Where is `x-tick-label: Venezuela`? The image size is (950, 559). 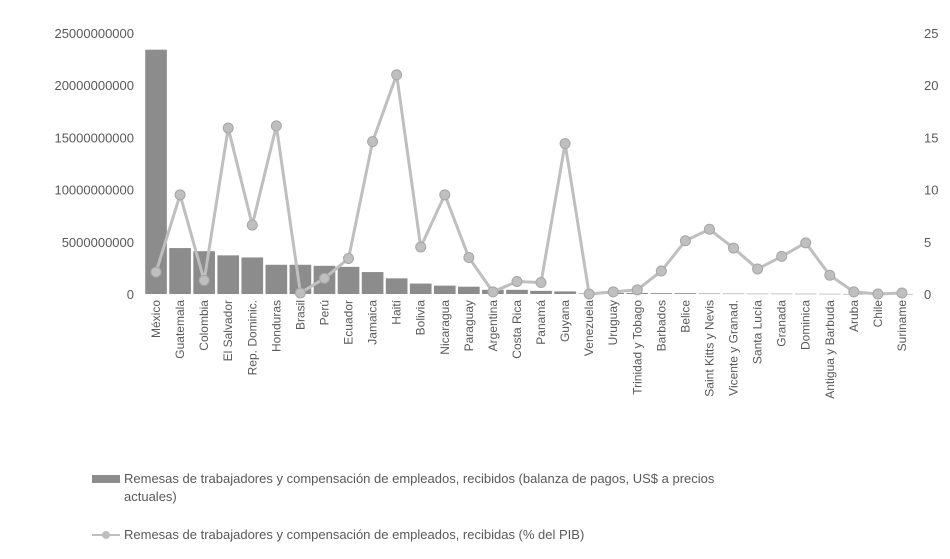
x-tick-label: Venezuela is located at coordinates (589, 328).